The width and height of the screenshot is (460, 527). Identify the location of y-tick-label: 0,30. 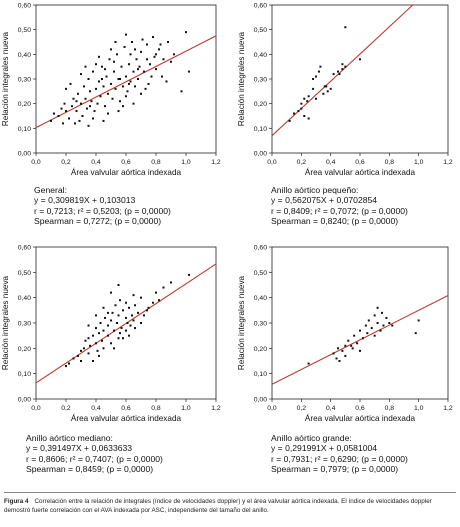
(24, 324).